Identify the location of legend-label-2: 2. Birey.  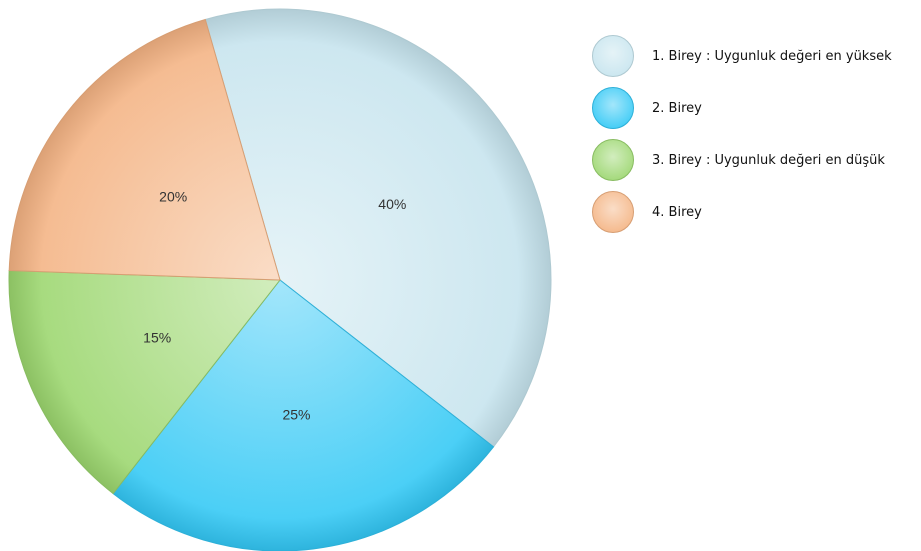
(677, 108).